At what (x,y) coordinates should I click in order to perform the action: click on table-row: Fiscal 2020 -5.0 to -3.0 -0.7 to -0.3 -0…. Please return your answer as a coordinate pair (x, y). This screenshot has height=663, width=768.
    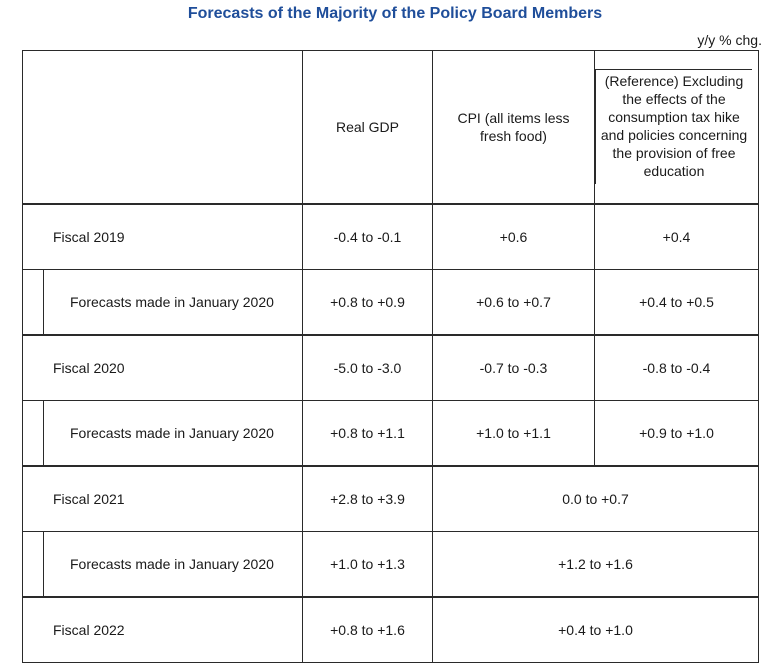
    Looking at the image, I should click on (390, 367).